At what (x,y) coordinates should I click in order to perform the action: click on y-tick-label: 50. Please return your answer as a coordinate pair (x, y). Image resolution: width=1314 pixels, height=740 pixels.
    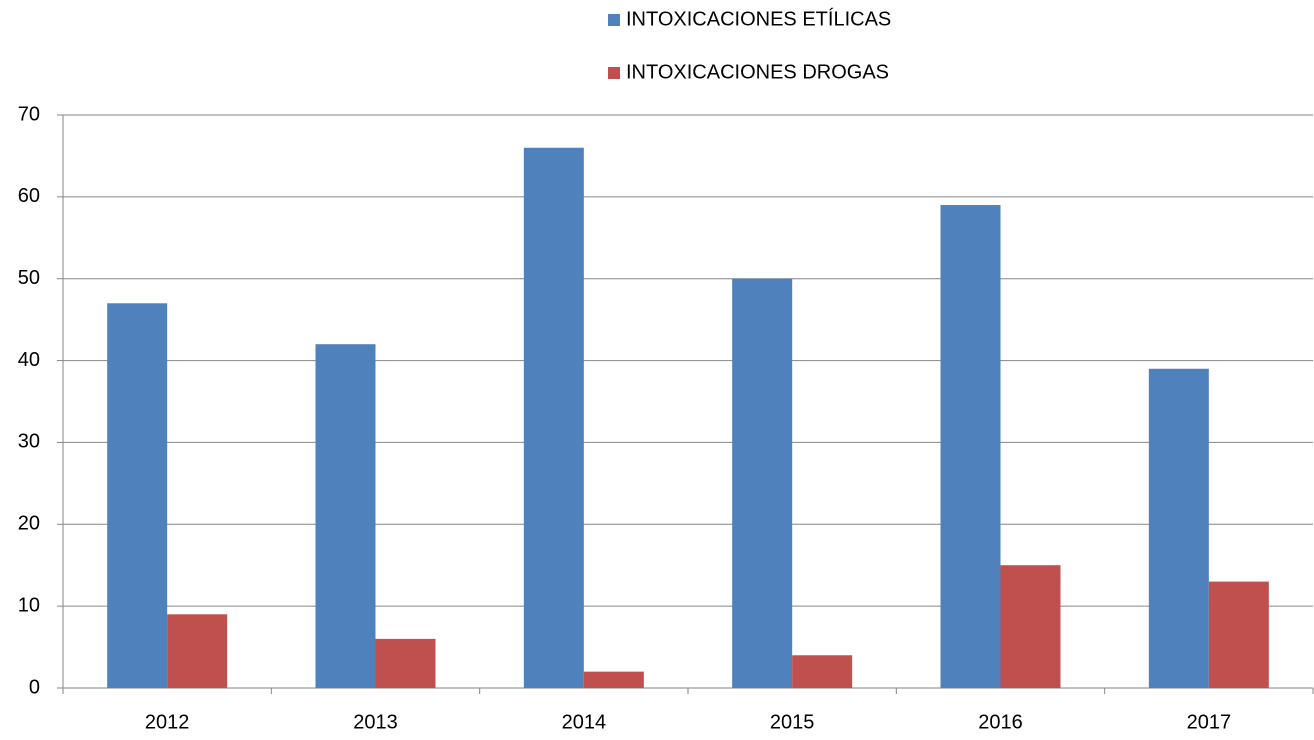
    Looking at the image, I should click on (29, 278).